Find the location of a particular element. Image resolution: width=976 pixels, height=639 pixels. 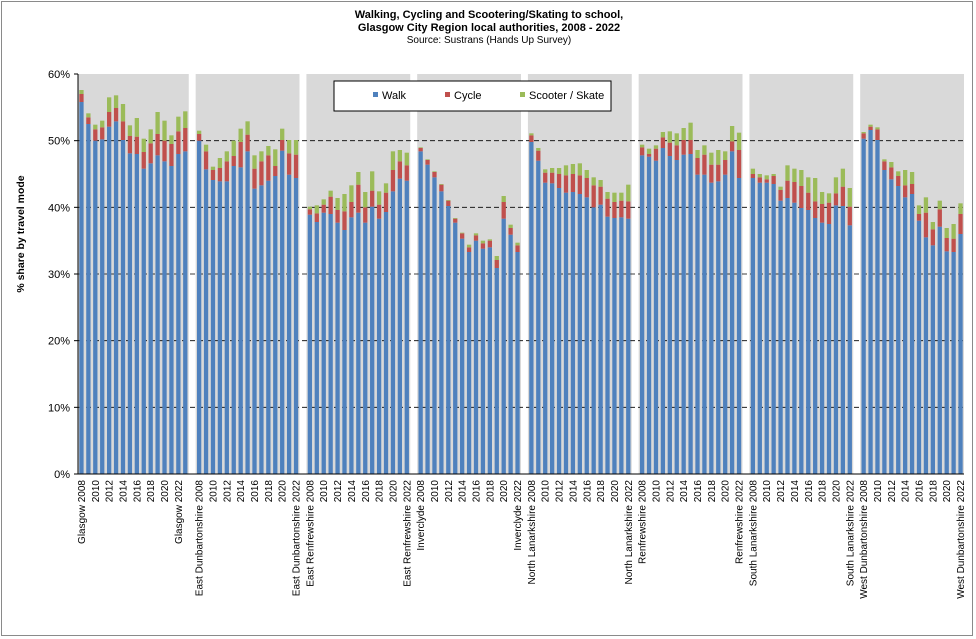

x-tick-label: 2012 is located at coordinates (560, 491).